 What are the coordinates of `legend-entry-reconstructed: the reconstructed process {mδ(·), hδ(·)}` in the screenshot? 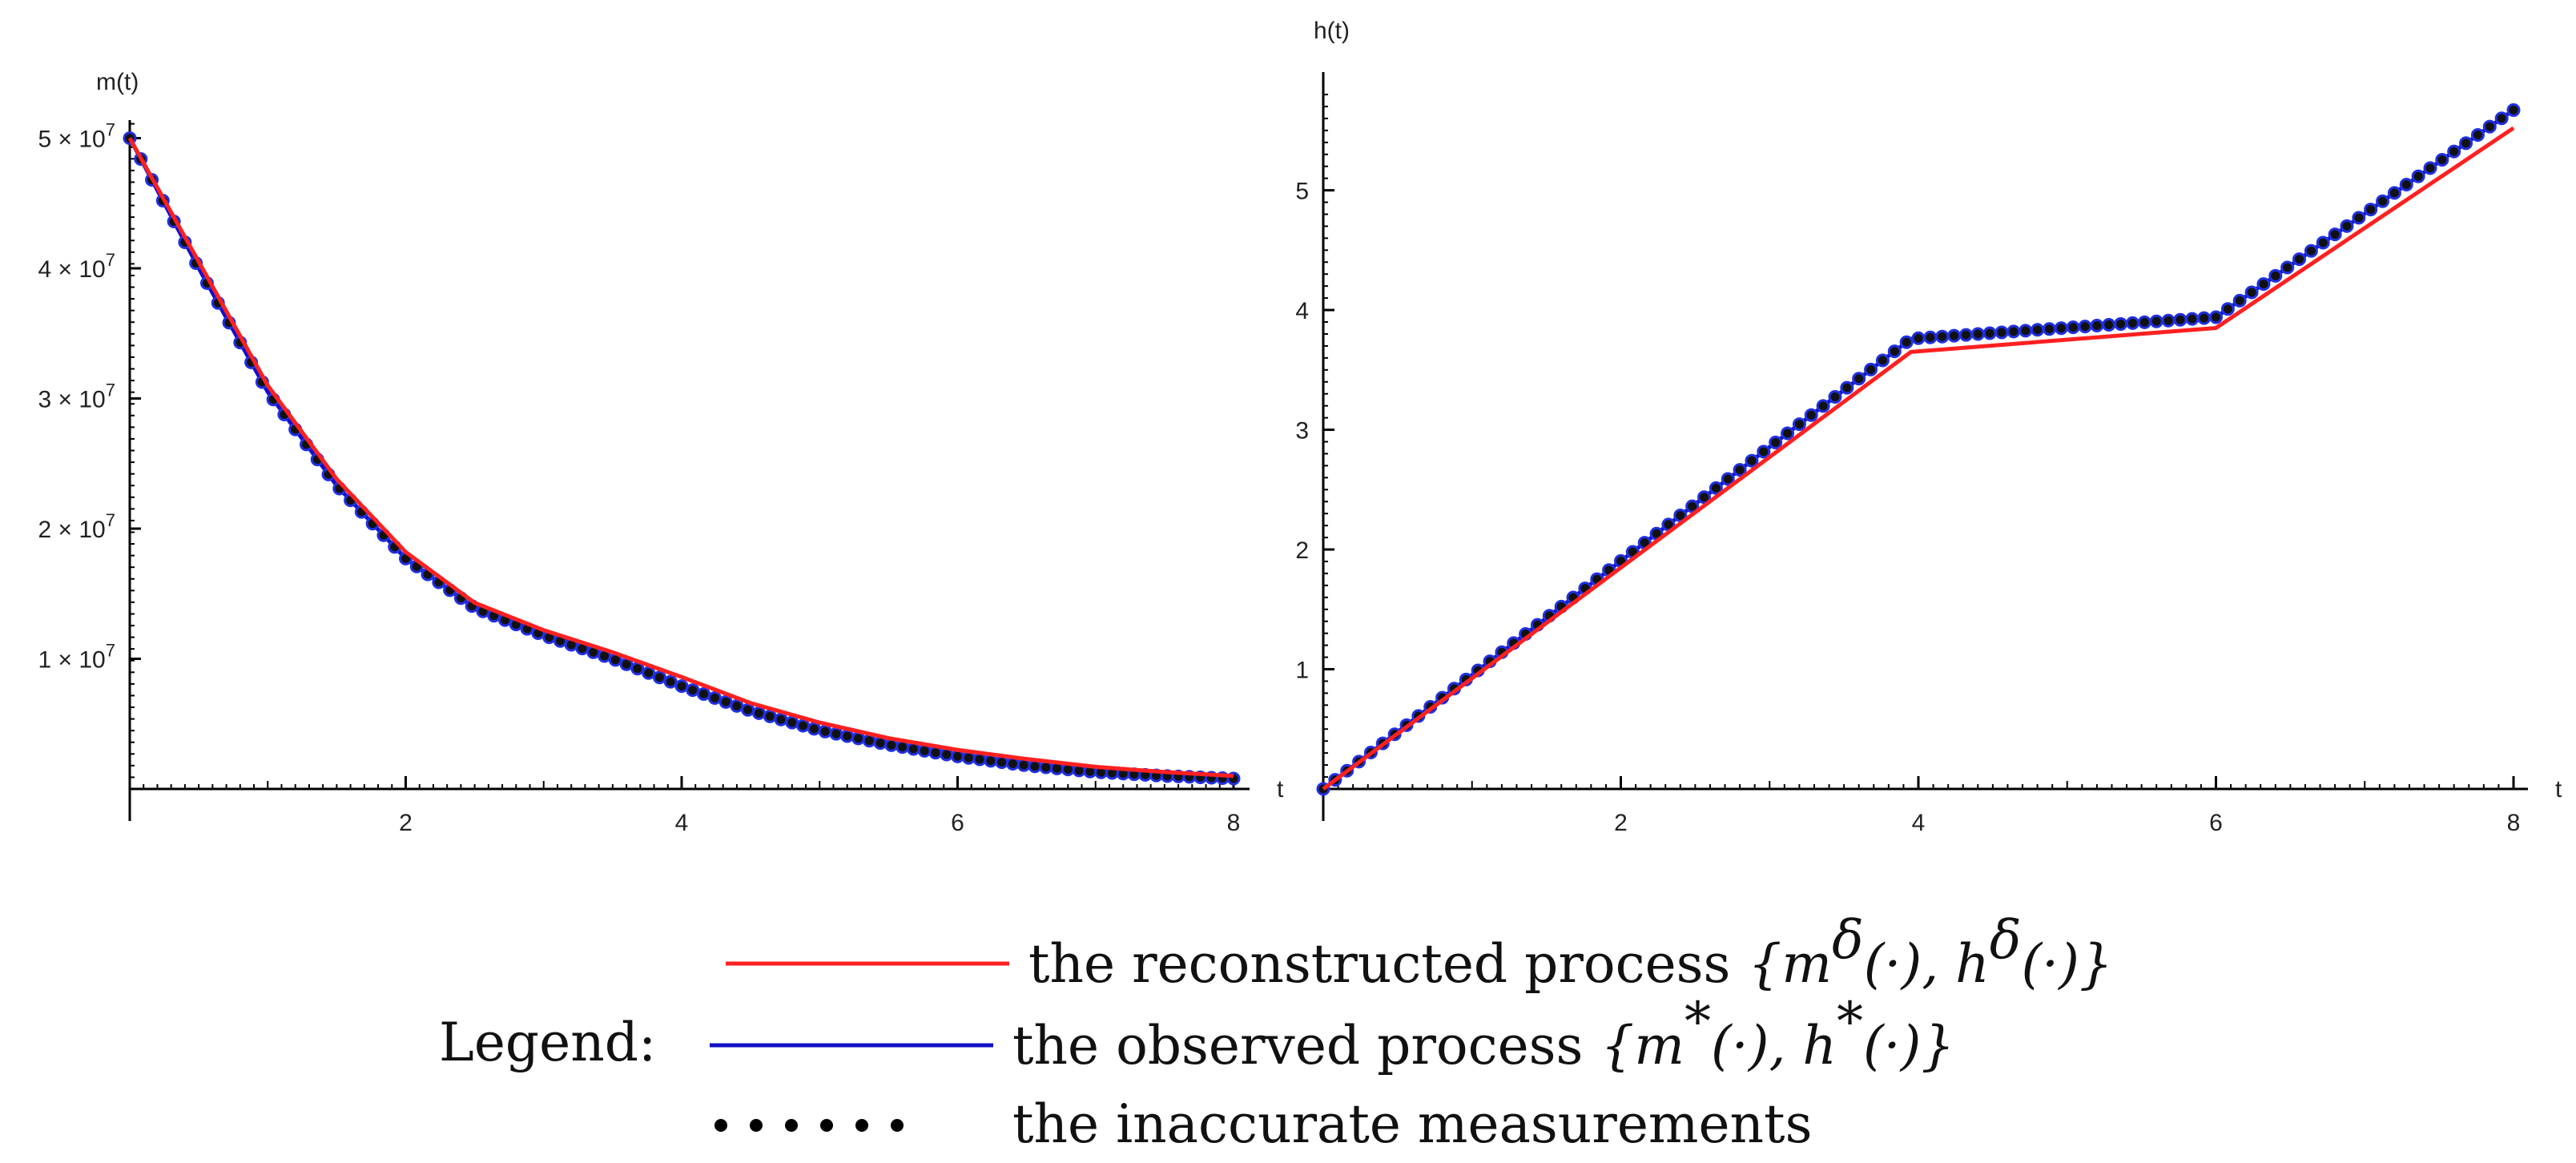 It's located at (1571, 952).